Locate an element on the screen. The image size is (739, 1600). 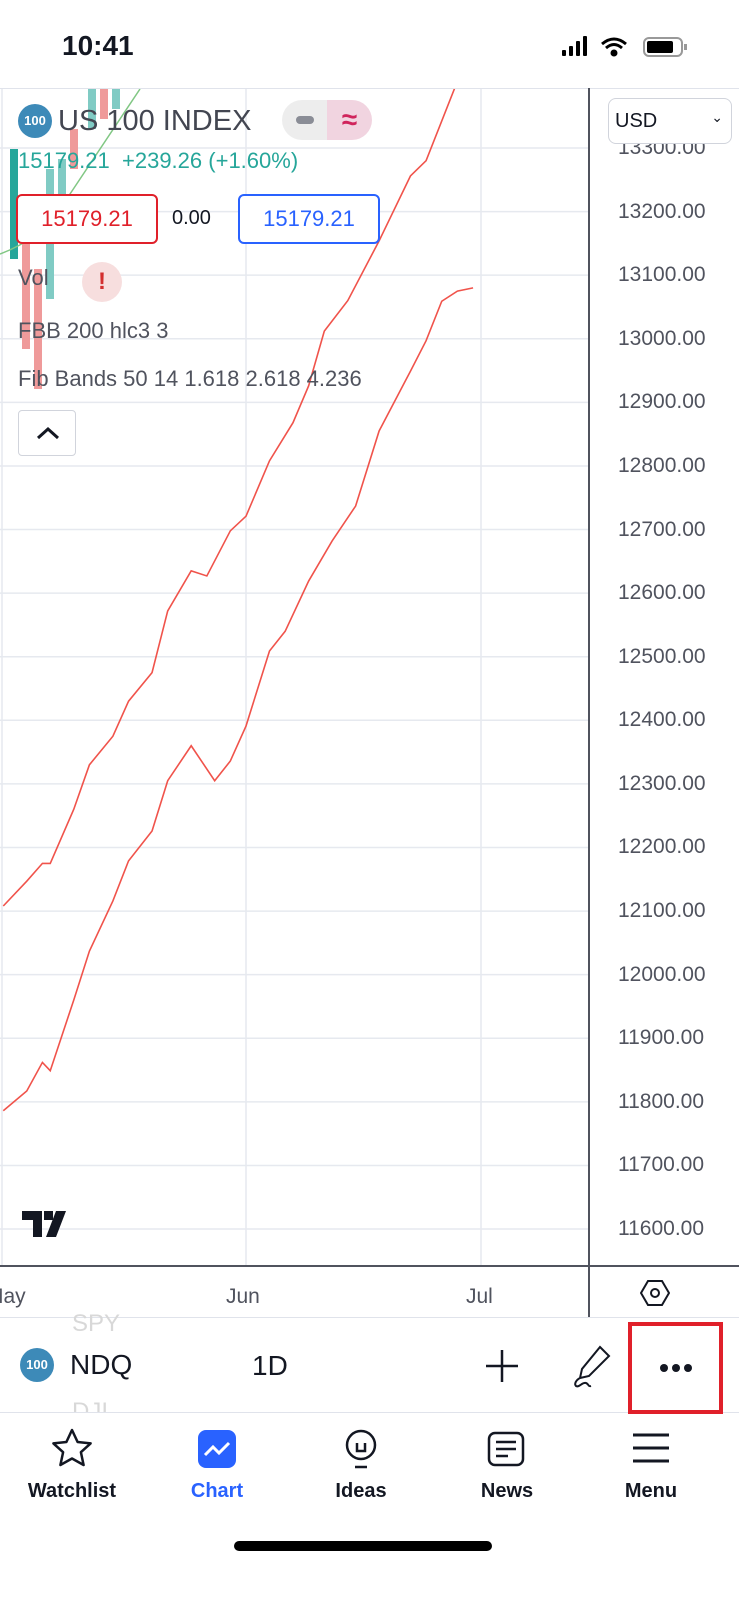
y-tick: 11800.00 is located at coordinates (661, 1101).